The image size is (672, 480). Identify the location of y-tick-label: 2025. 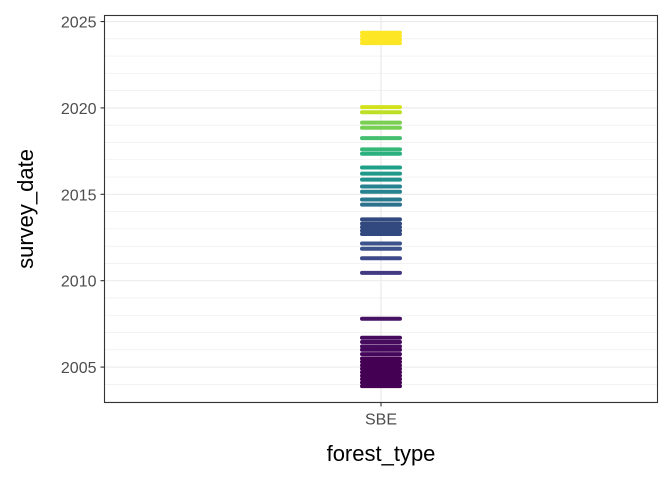
(79, 23).